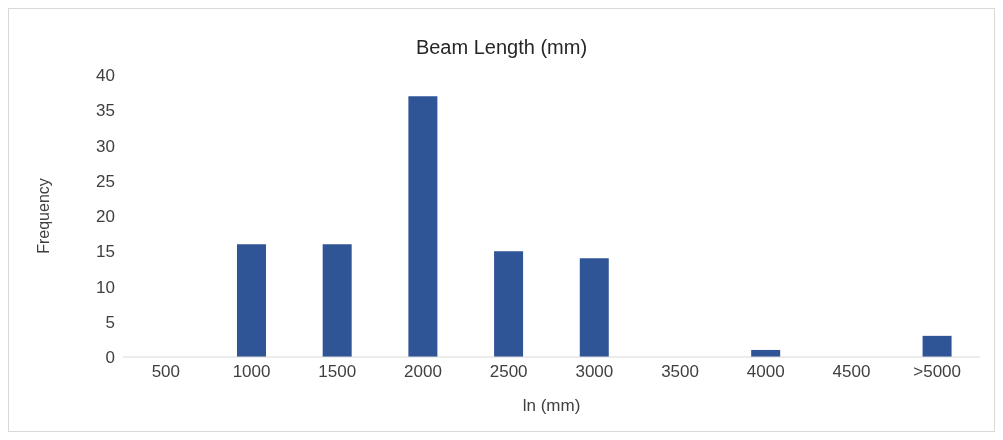 This screenshot has height=440, width=1003. Describe the element at coordinates (105, 146) in the screenshot. I see `y-tick-label: 30` at that location.